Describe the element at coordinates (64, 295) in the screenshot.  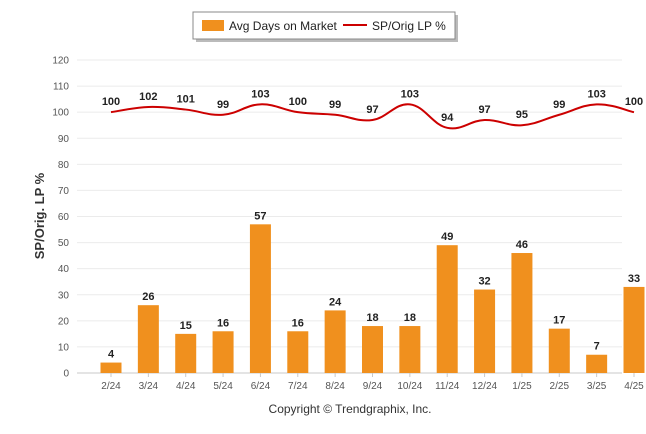
I see `y-tick-label: 30` at that location.